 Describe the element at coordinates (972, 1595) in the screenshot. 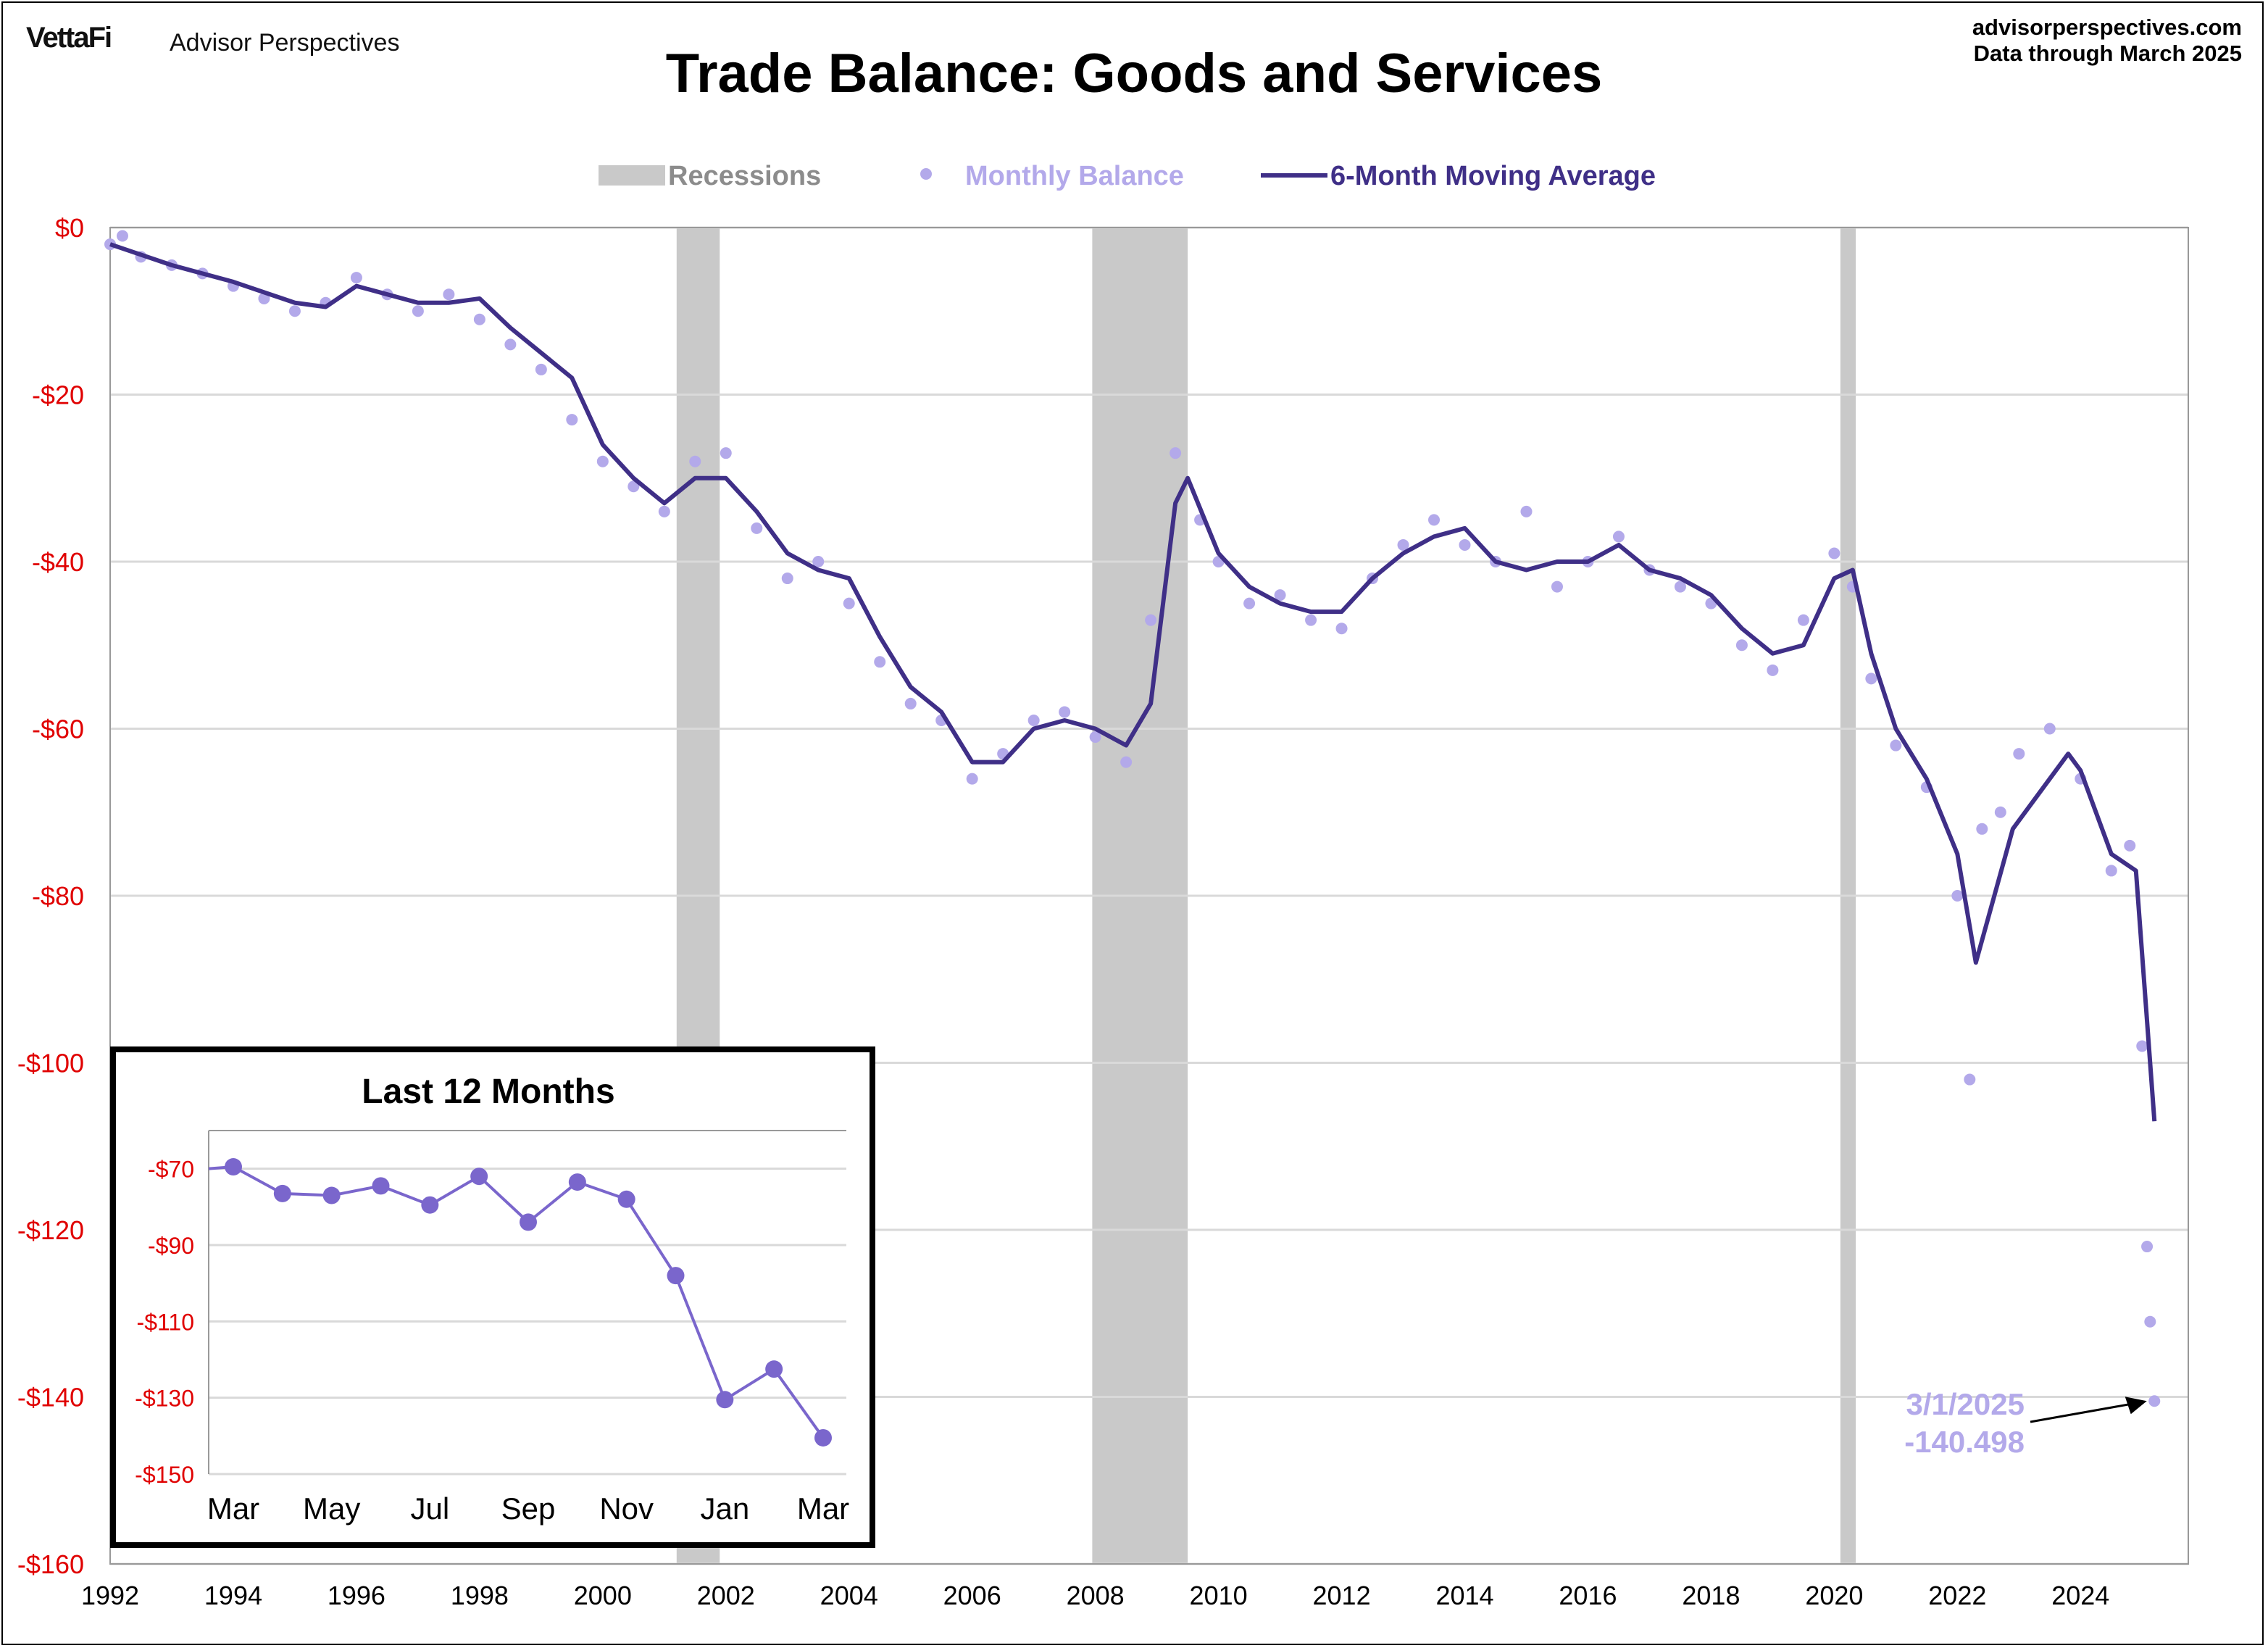

I see `x-tick-label: 2006` at that location.